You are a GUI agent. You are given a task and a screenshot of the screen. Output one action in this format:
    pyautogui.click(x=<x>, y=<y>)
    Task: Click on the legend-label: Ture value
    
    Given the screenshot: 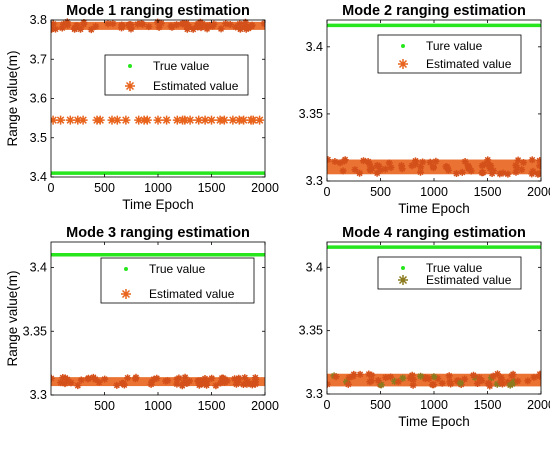 What is the action you would take?
    pyautogui.click(x=454, y=46)
    